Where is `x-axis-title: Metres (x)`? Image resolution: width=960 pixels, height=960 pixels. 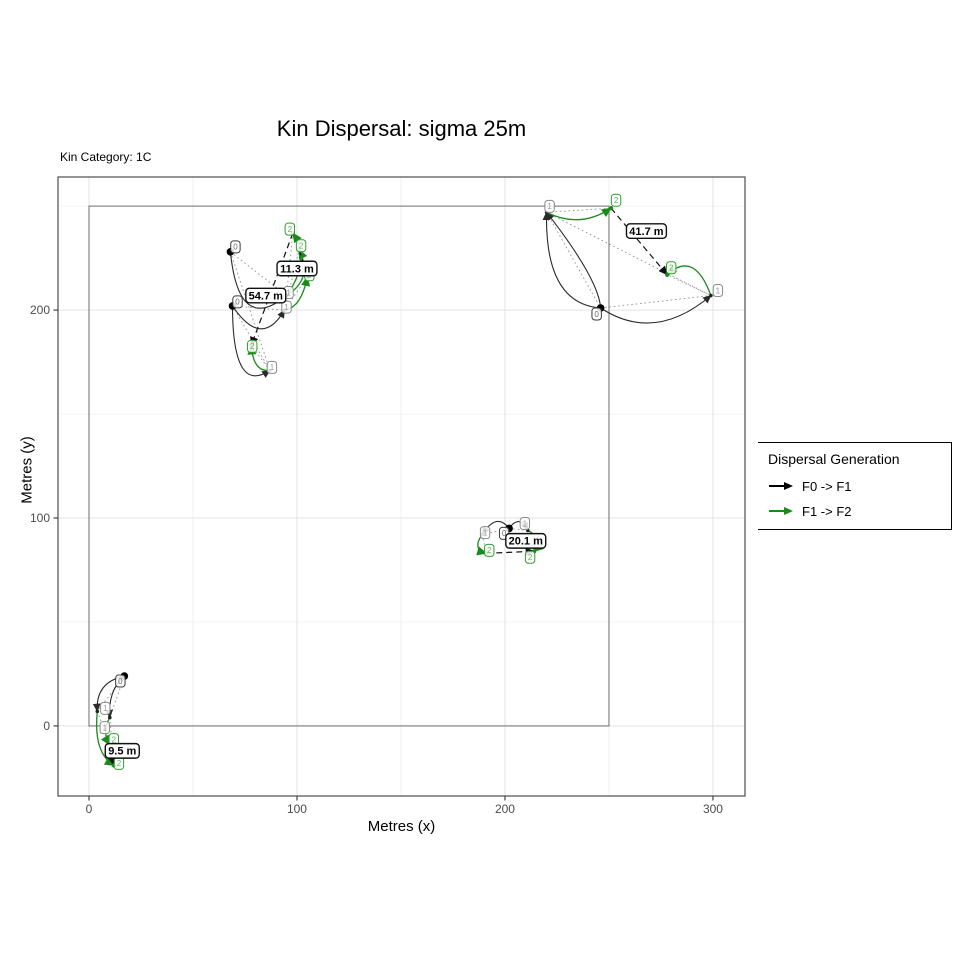 x-axis-title: Metres (x) is located at coordinates (401, 826).